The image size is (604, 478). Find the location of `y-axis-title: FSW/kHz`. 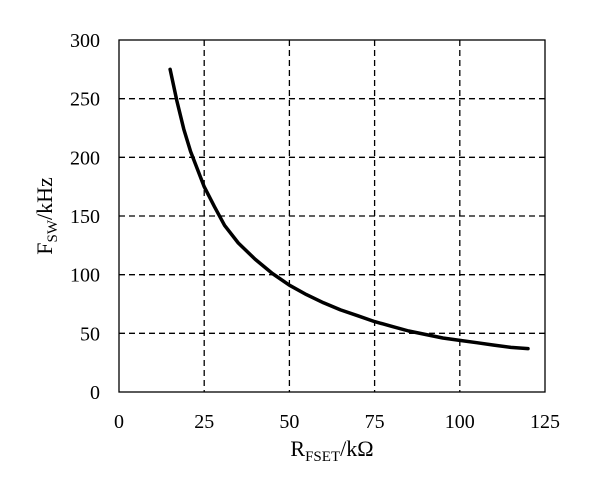

y-axis-title: FSW/kHz is located at coordinates (46, 216).